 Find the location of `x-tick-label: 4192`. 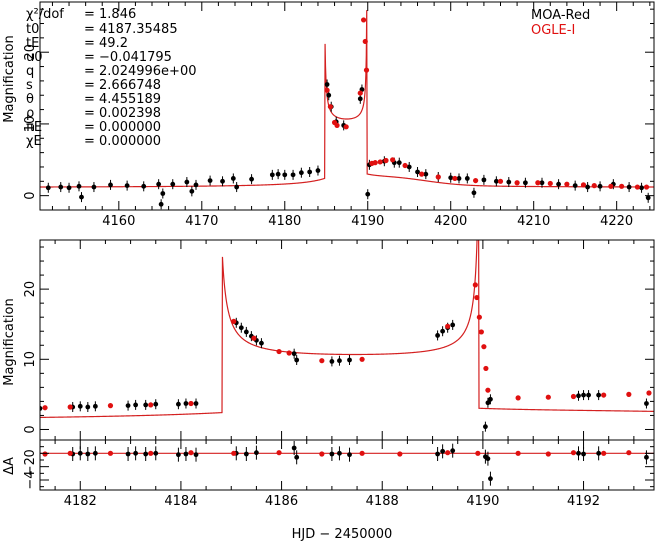

x-tick-label: 4192 is located at coordinates (583, 501).